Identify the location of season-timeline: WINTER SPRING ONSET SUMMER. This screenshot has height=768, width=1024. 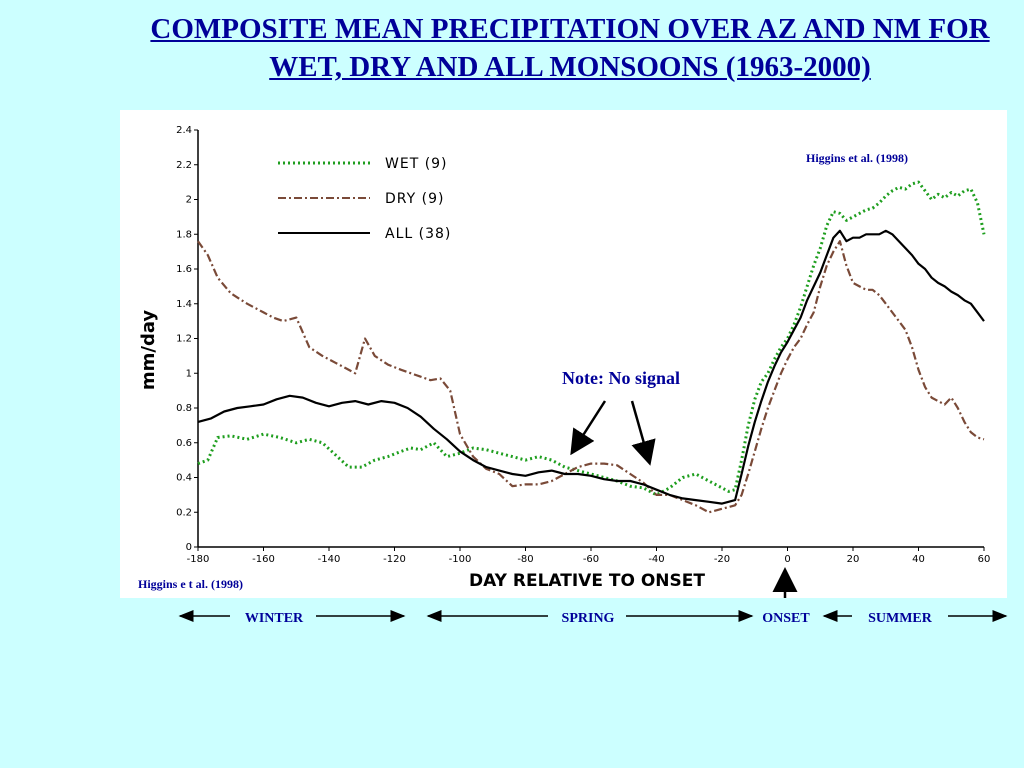
(593, 618).